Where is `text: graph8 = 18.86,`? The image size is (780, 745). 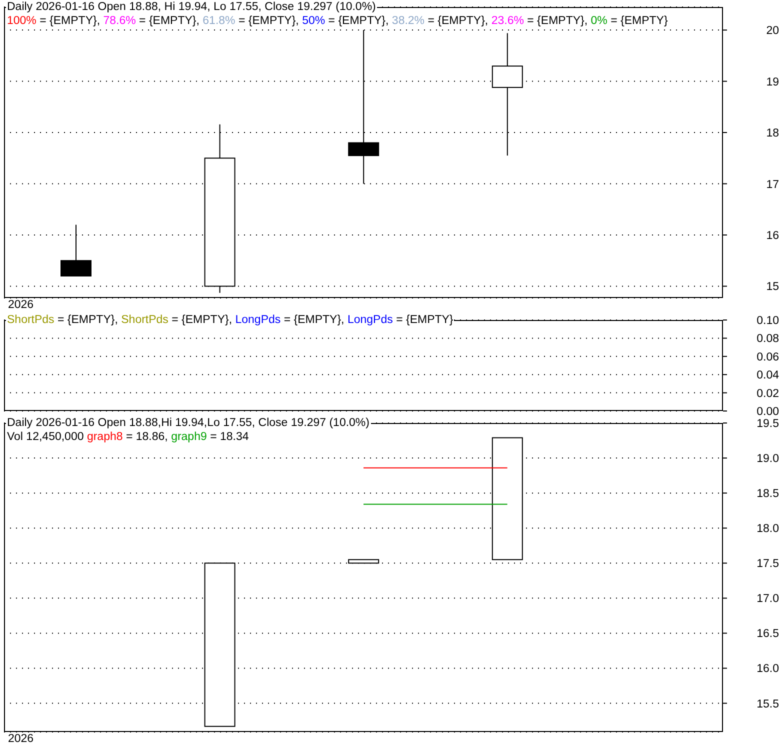
text: graph8 = 18.86, is located at coordinates (127, 437).